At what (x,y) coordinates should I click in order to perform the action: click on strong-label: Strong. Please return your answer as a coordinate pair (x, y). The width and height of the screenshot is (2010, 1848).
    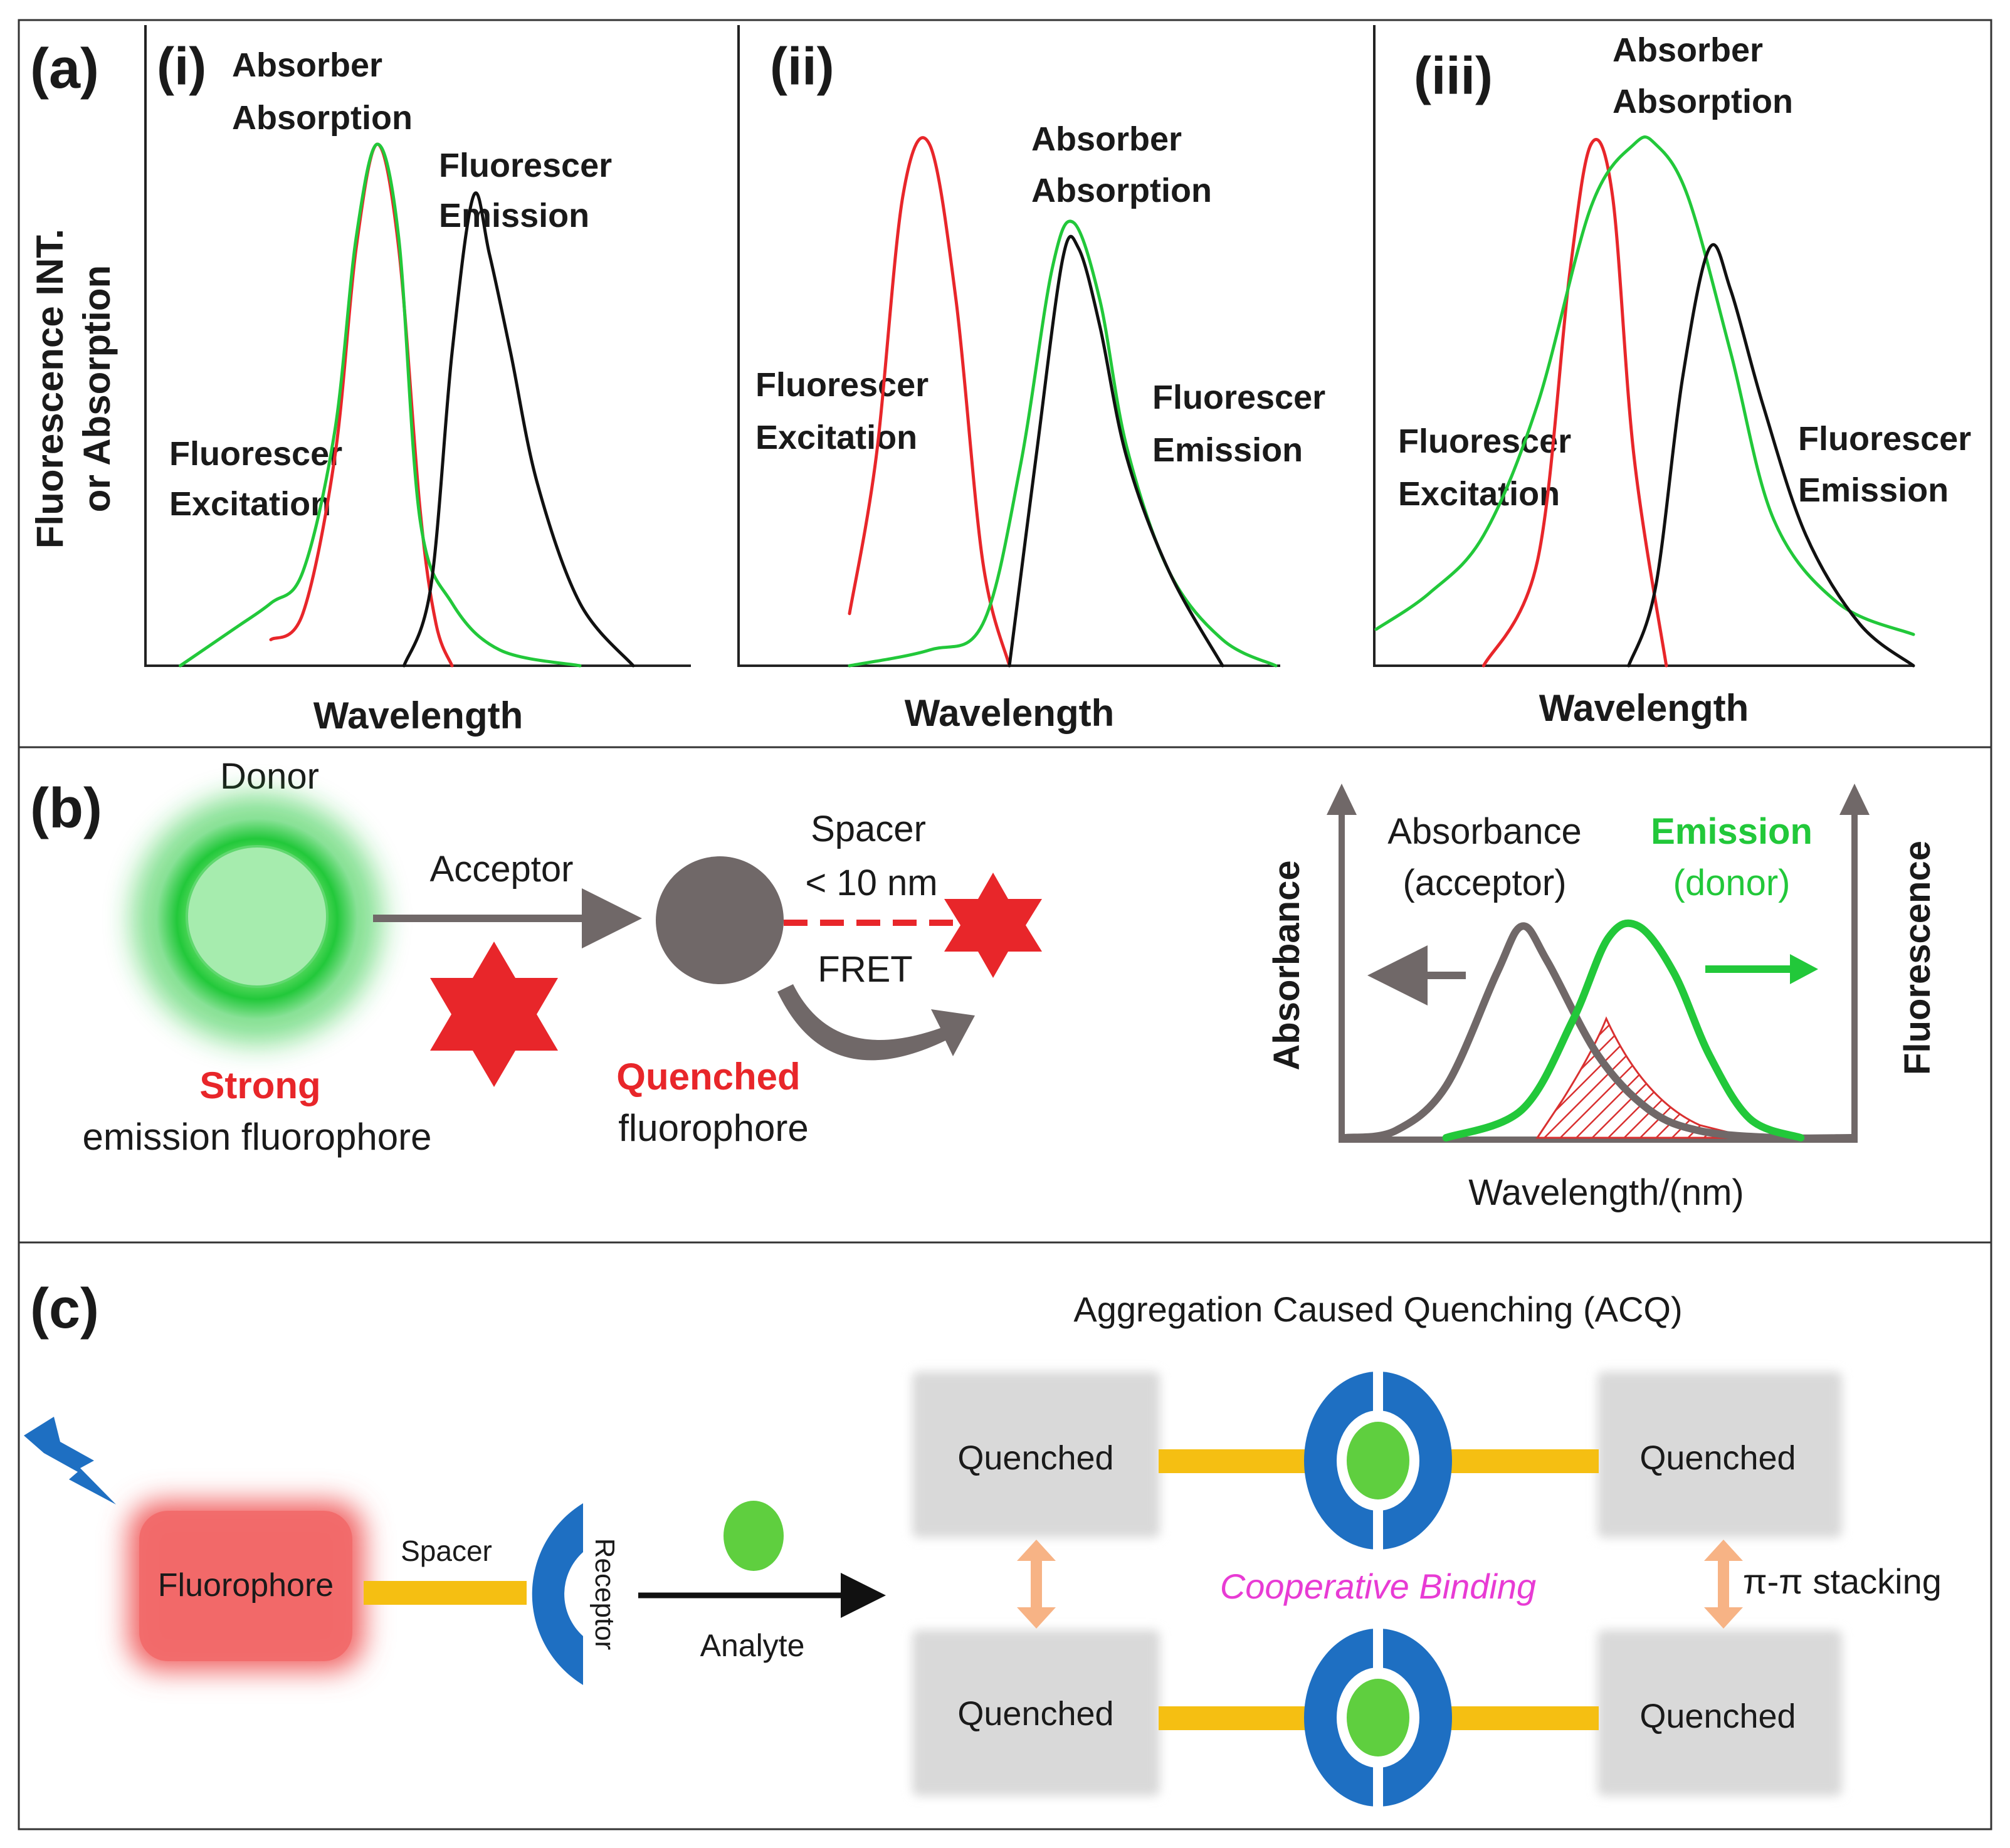
    Looking at the image, I should click on (259, 1085).